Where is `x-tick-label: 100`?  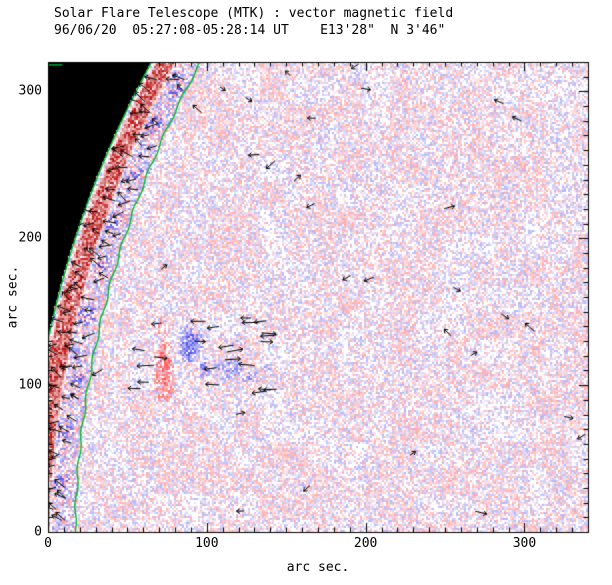 x-tick-label: 100 is located at coordinates (207, 543).